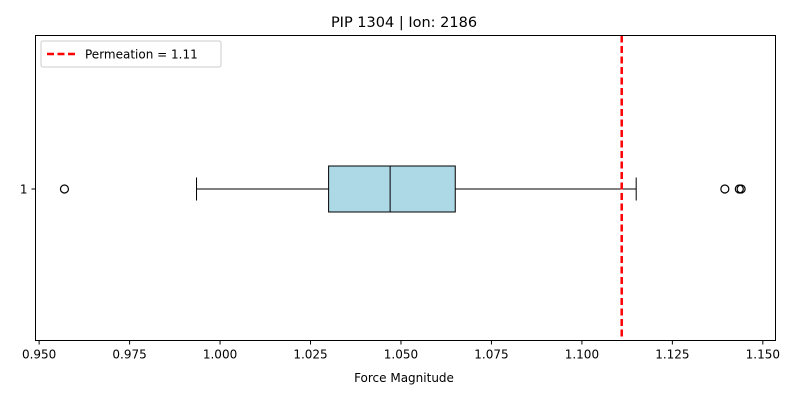  I want to click on x-tick-label: 0.950, so click(39, 355).